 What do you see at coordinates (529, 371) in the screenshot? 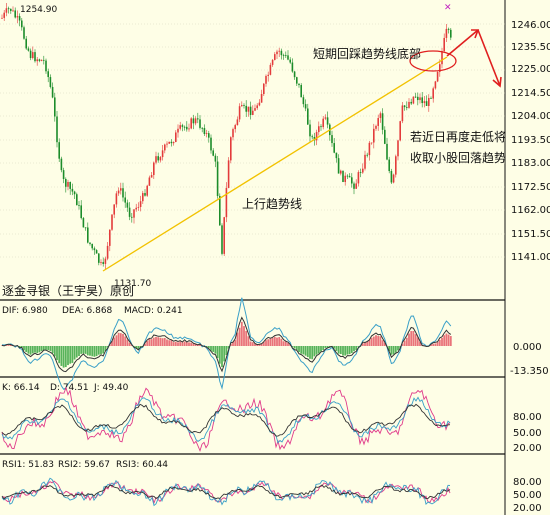
I see `macd-tick-1: -13.350` at bounding box center [529, 371].